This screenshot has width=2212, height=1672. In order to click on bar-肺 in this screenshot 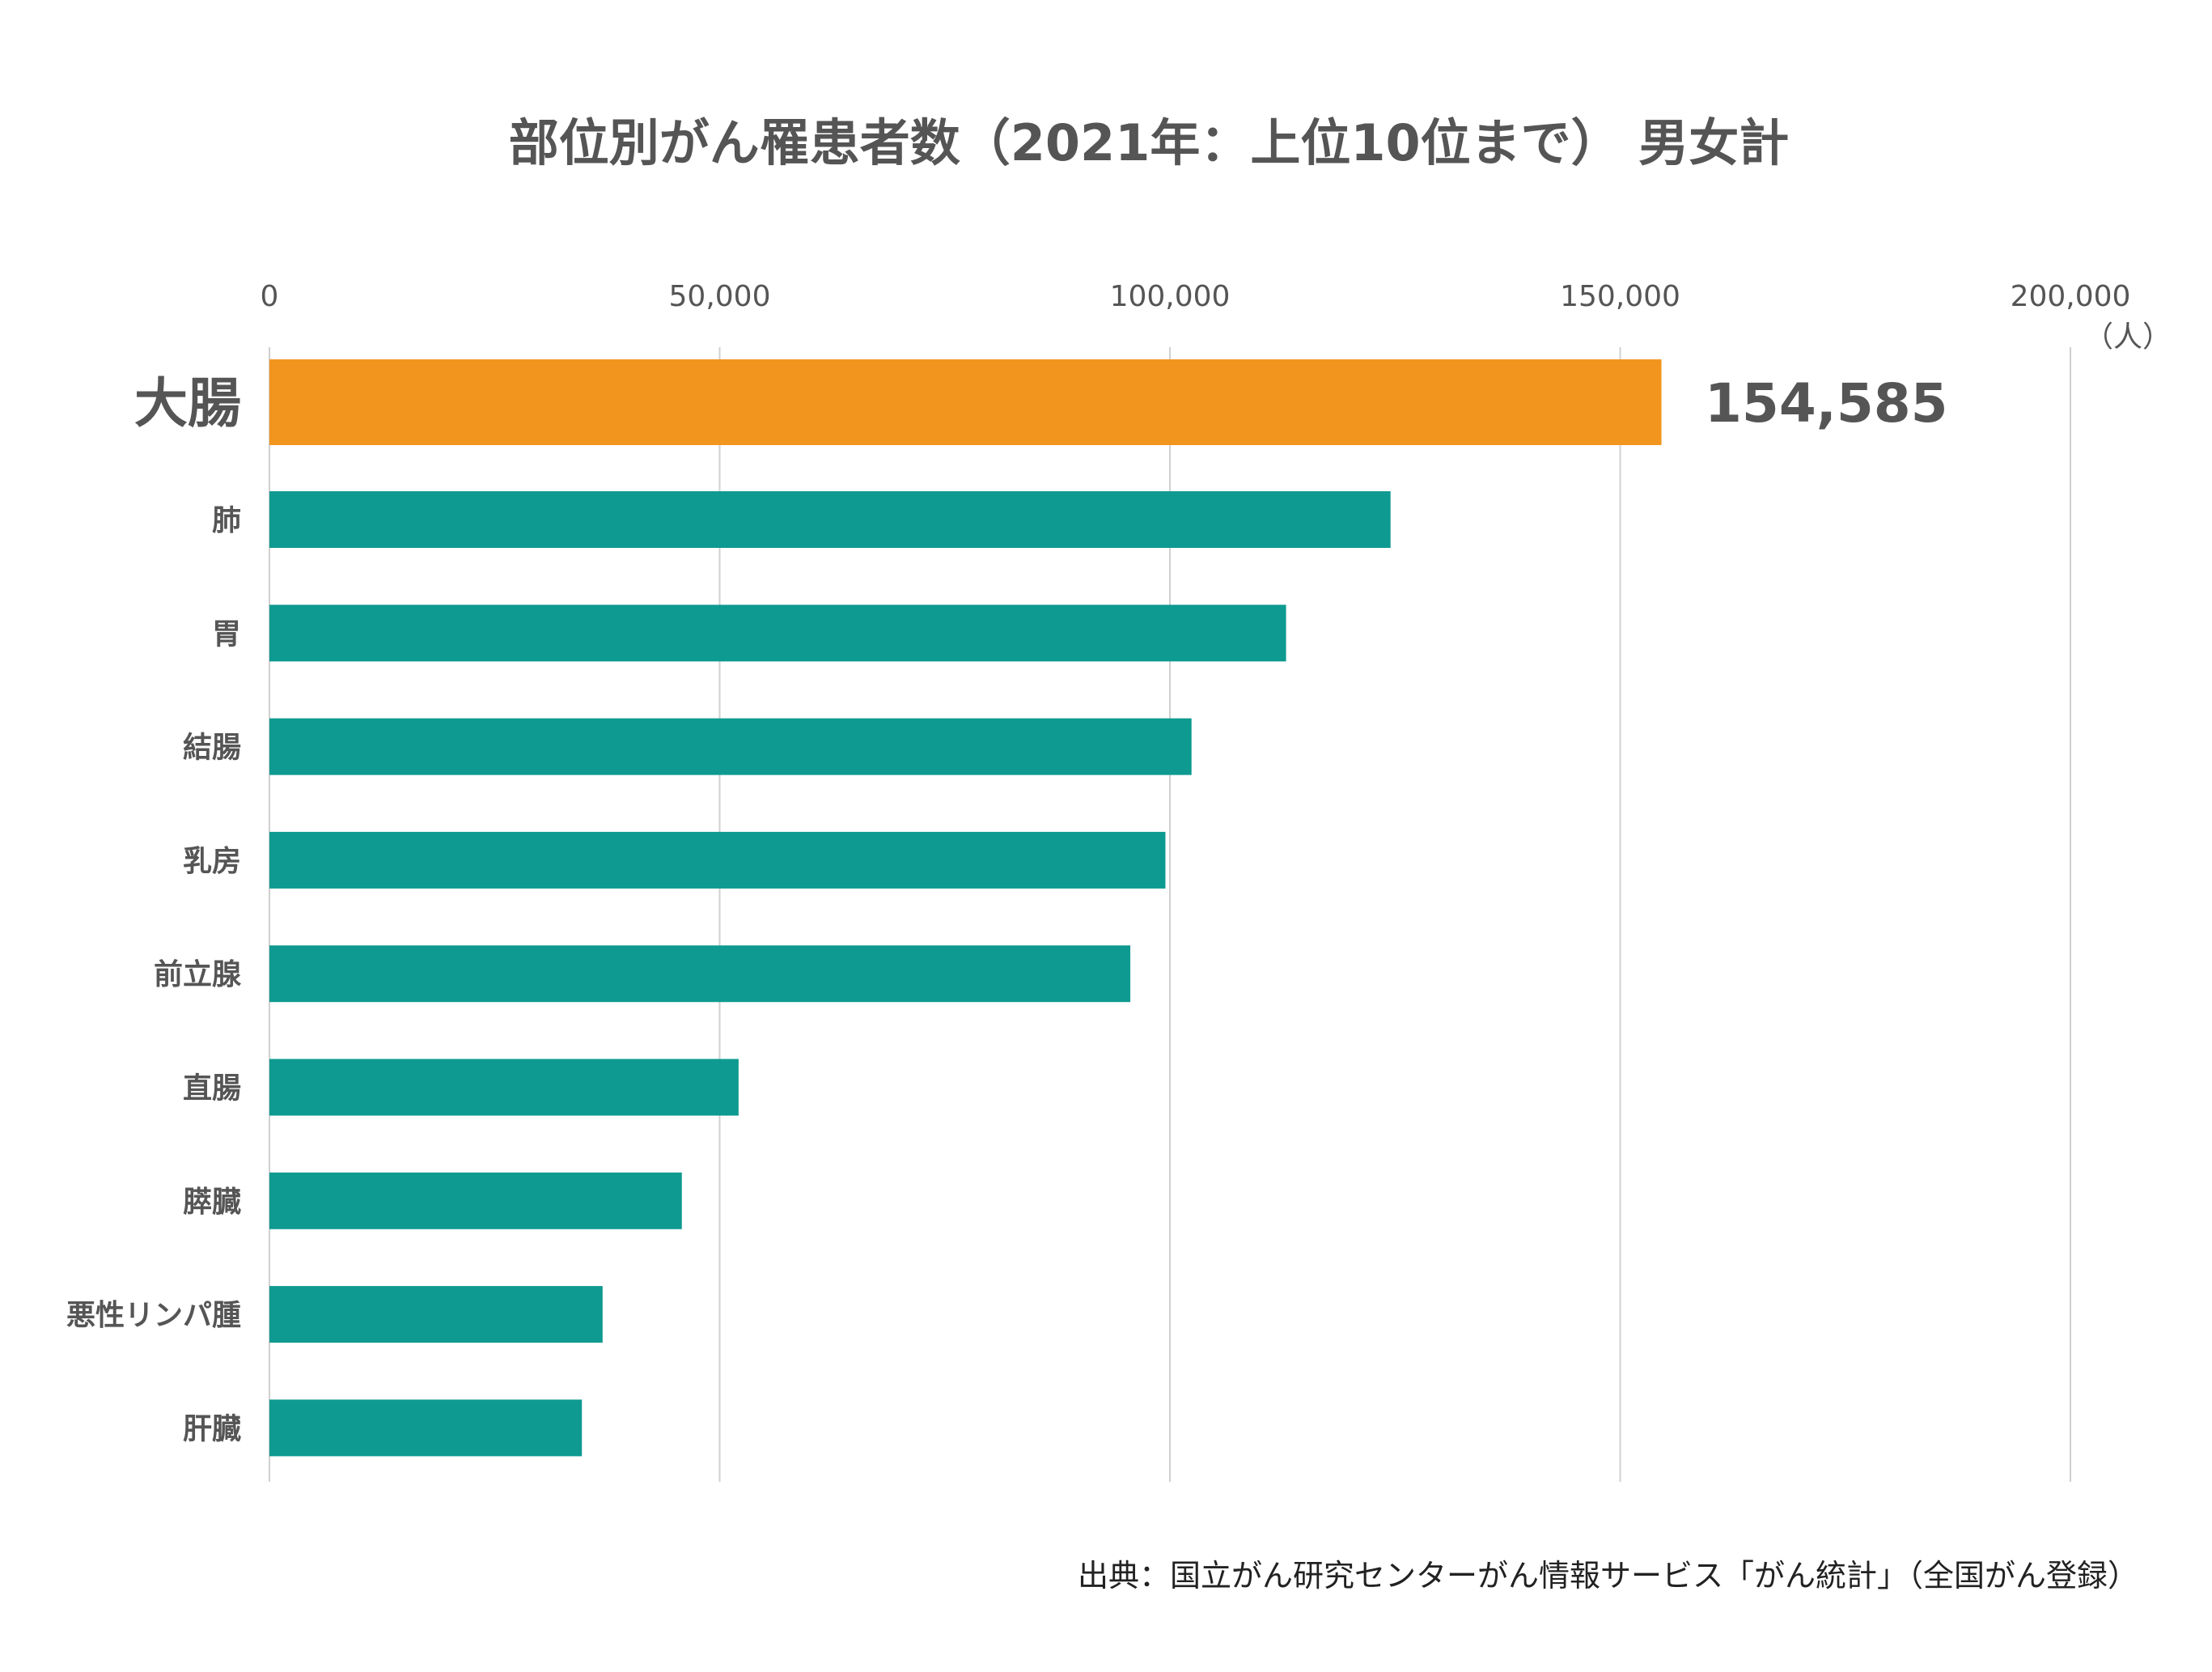, I will do `click(830, 519)`.